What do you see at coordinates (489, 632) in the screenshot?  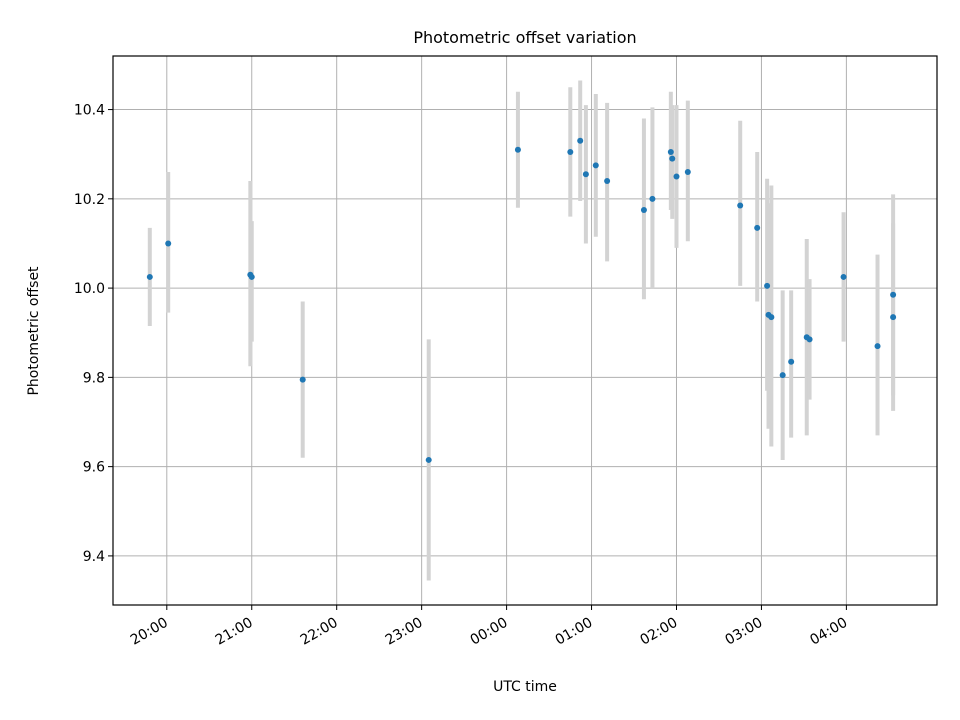 I see `x-tick-label: 00:00` at bounding box center [489, 632].